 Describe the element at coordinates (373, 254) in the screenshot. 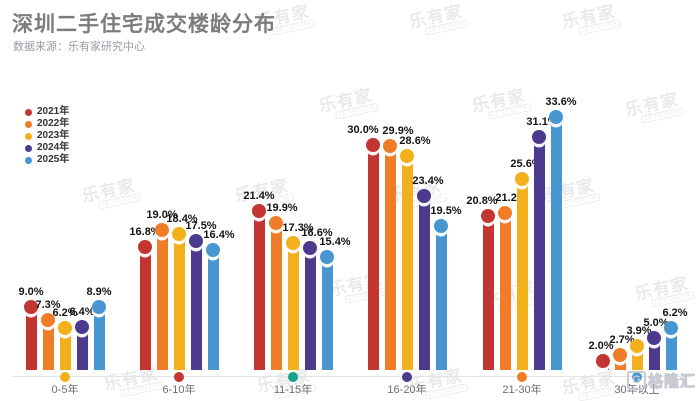

I see `bar-16-20年-2021年` at that location.